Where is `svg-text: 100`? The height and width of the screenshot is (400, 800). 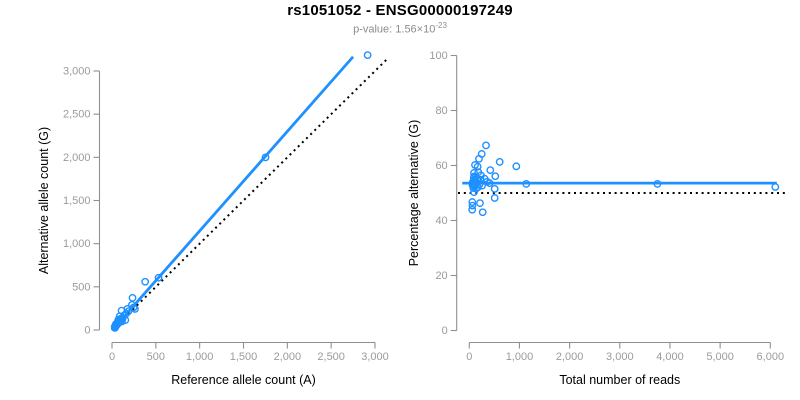 svg-text: 100 is located at coordinates (438, 56).